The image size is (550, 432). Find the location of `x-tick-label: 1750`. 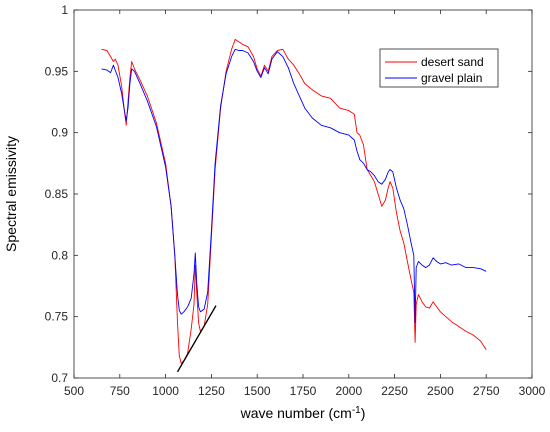

x-tick-label: 1750 is located at coordinates (303, 391).